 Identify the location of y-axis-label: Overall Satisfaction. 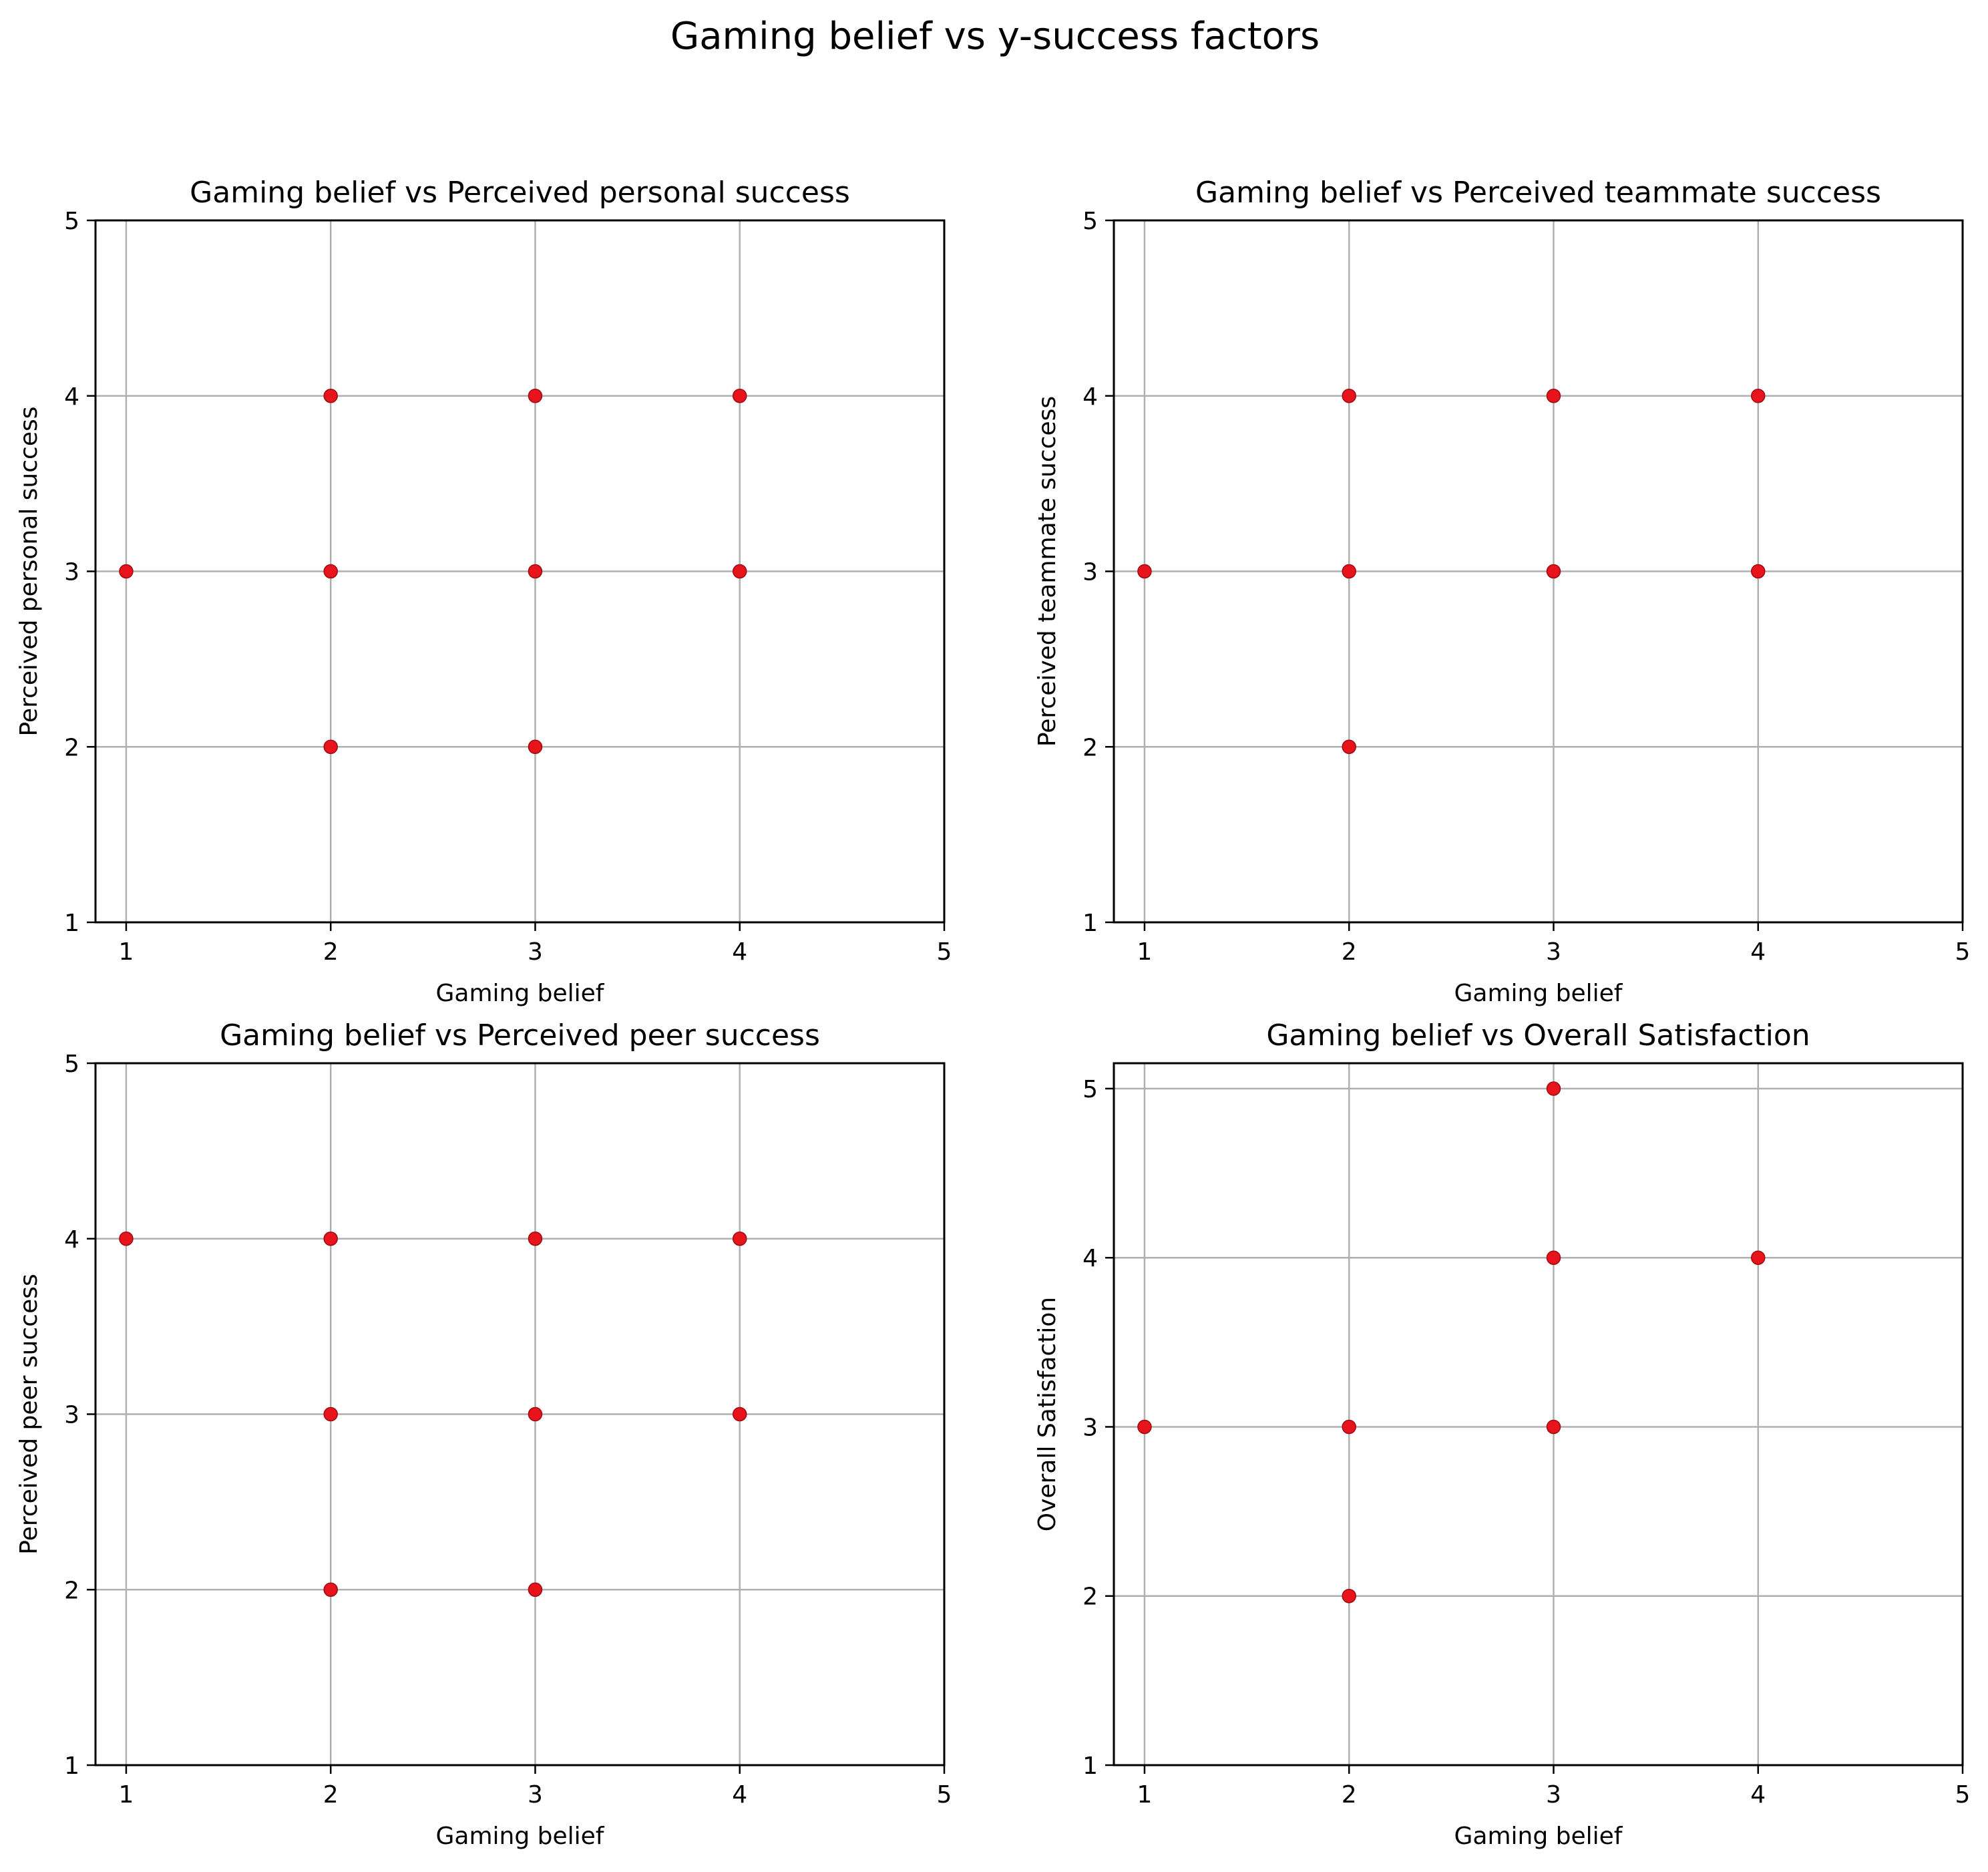
(1047, 1414).